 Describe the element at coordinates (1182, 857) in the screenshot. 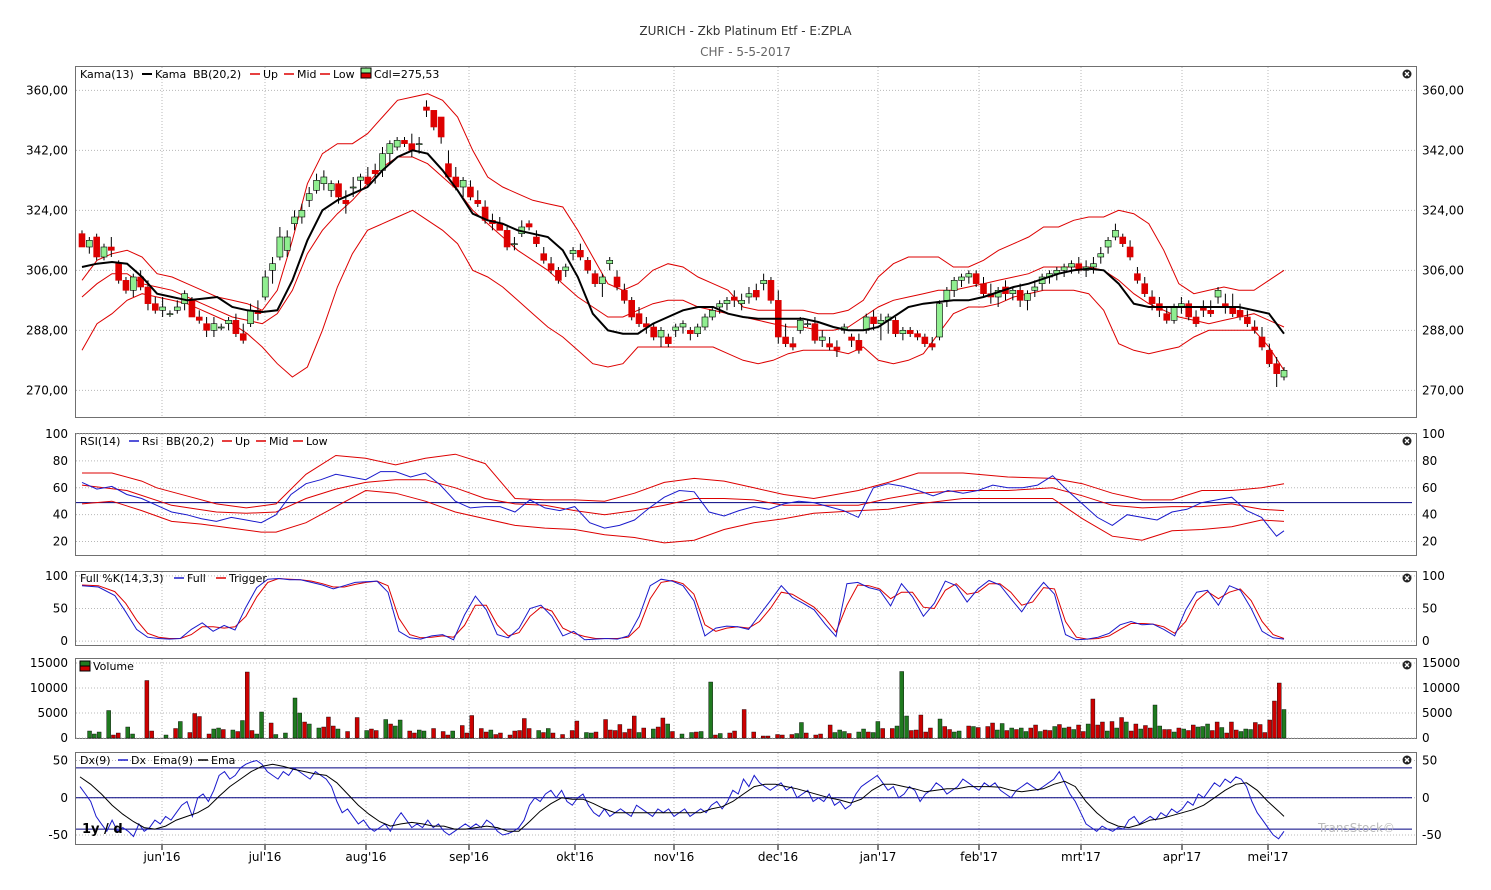

I see `xtick-label: apr'17` at that location.